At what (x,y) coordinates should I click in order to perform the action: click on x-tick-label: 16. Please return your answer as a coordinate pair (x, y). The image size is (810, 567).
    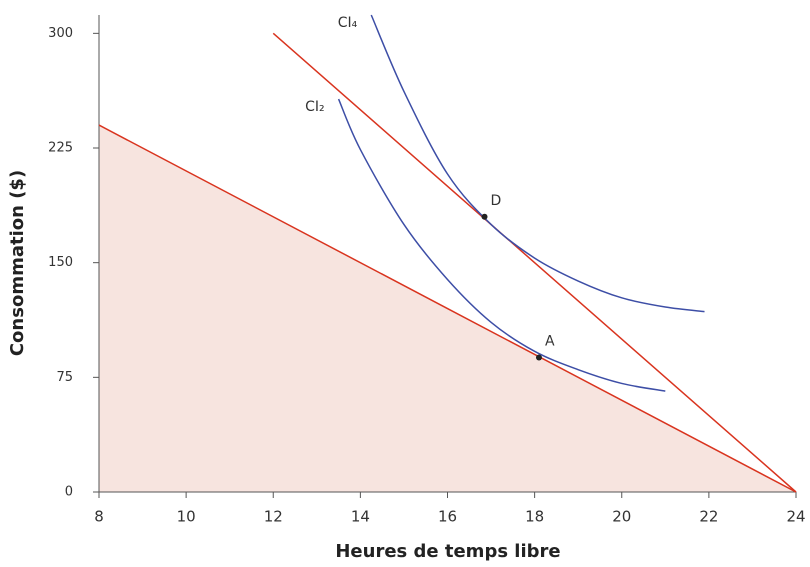
    Looking at the image, I should click on (447, 517).